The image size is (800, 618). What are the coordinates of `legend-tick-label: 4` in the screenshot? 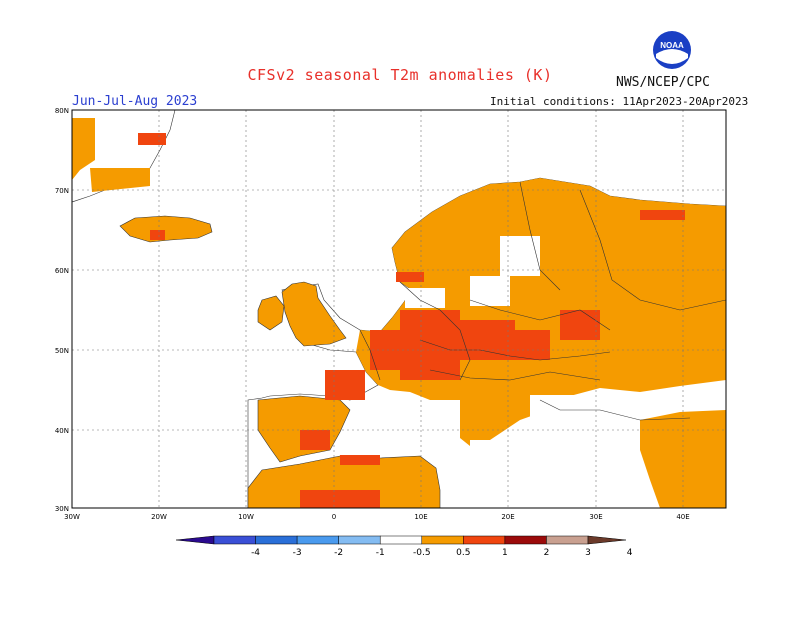 It's located at (630, 553).